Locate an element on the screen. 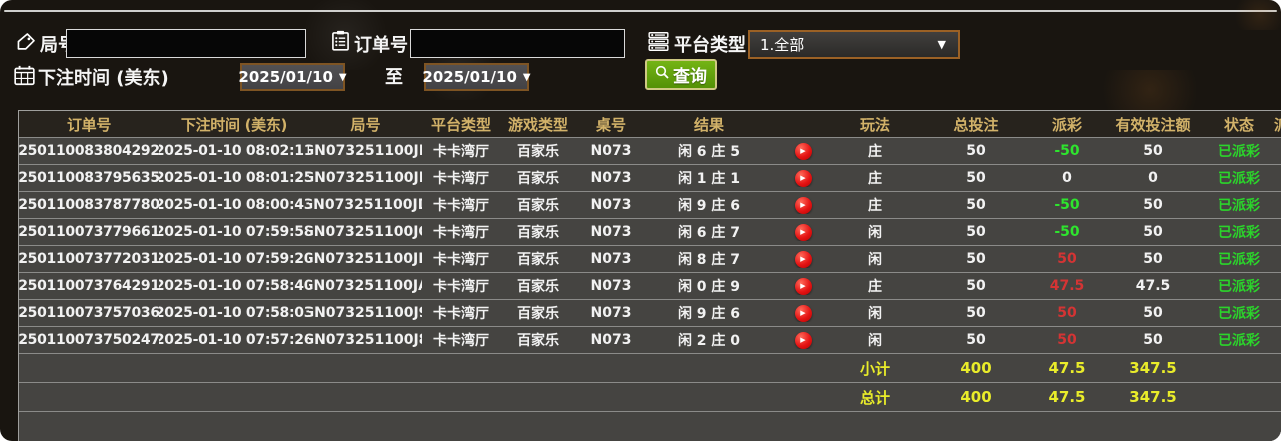 This screenshot has height=441, width=1281. date-from-picker: 2025/01/10 ▼ is located at coordinates (292, 77).